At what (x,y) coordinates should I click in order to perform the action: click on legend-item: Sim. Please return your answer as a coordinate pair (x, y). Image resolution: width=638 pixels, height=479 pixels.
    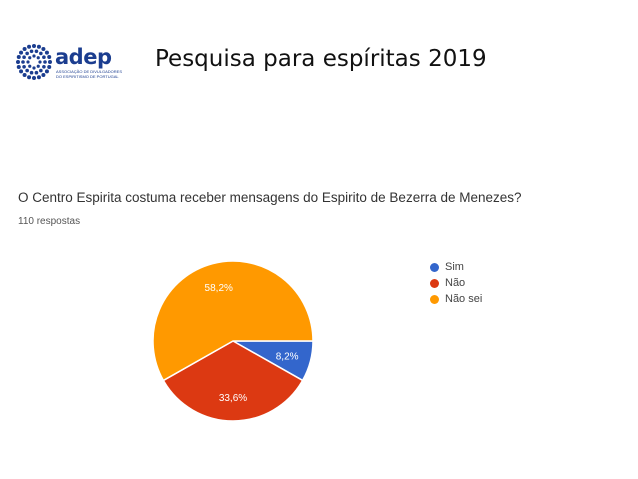
    Looking at the image, I should click on (456, 267).